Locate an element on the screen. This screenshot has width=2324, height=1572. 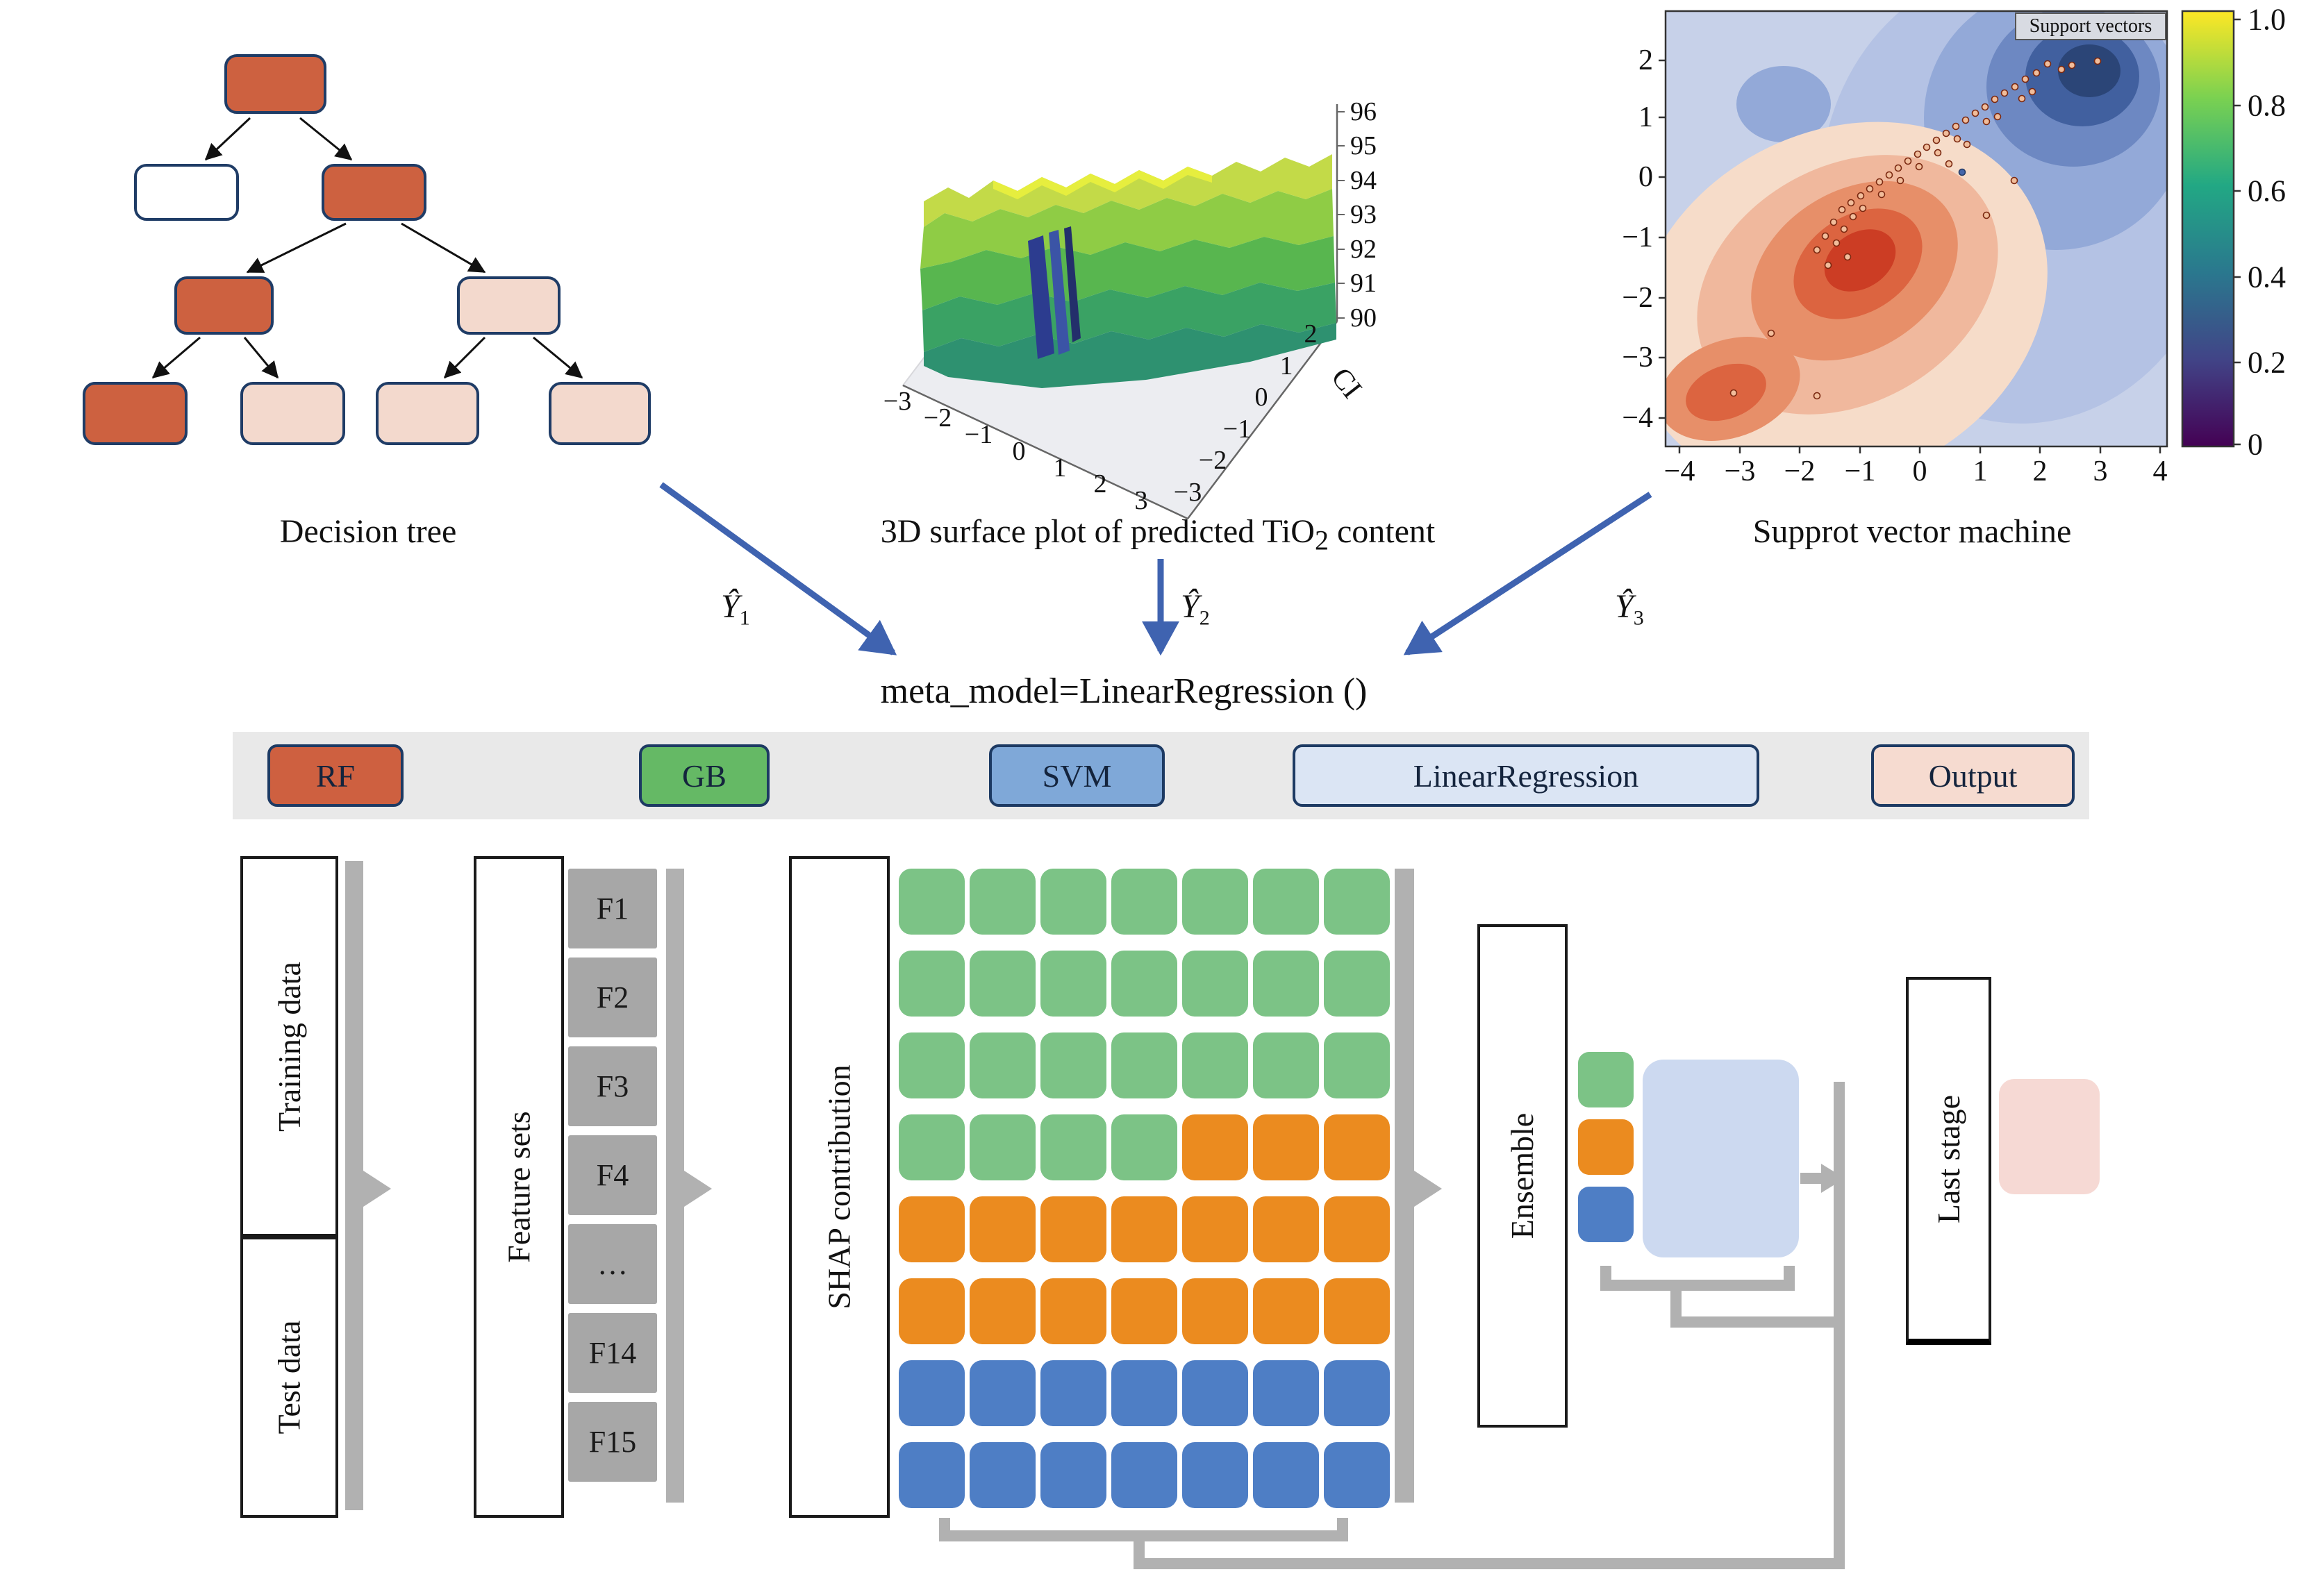
ensemble-box: Ensemble is located at coordinates (1522, 1176).